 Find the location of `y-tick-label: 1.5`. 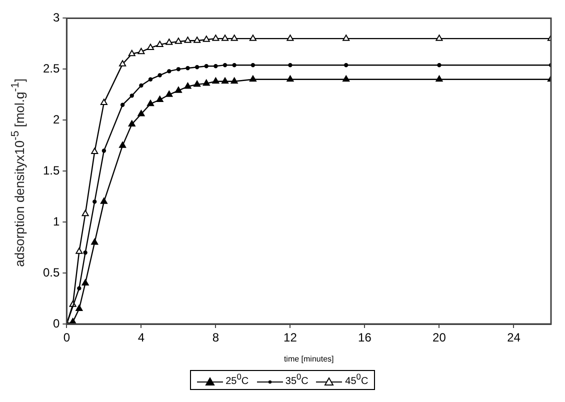

y-tick-label: 1.5 is located at coordinates (51, 170).